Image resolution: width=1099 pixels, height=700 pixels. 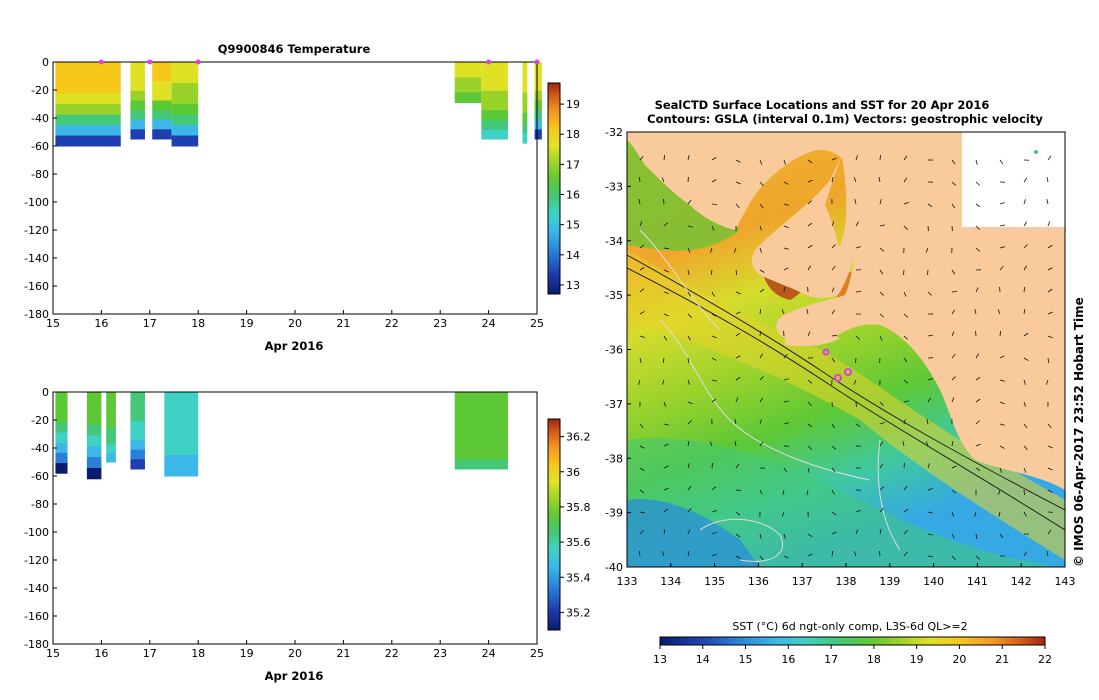 What do you see at coordinates (575, 525) in the screenshot?
I see `salinity-colorbar-ticks: 36.2 36 35.8 35.6 35.4 35.2` at bounding box center [575, 525].